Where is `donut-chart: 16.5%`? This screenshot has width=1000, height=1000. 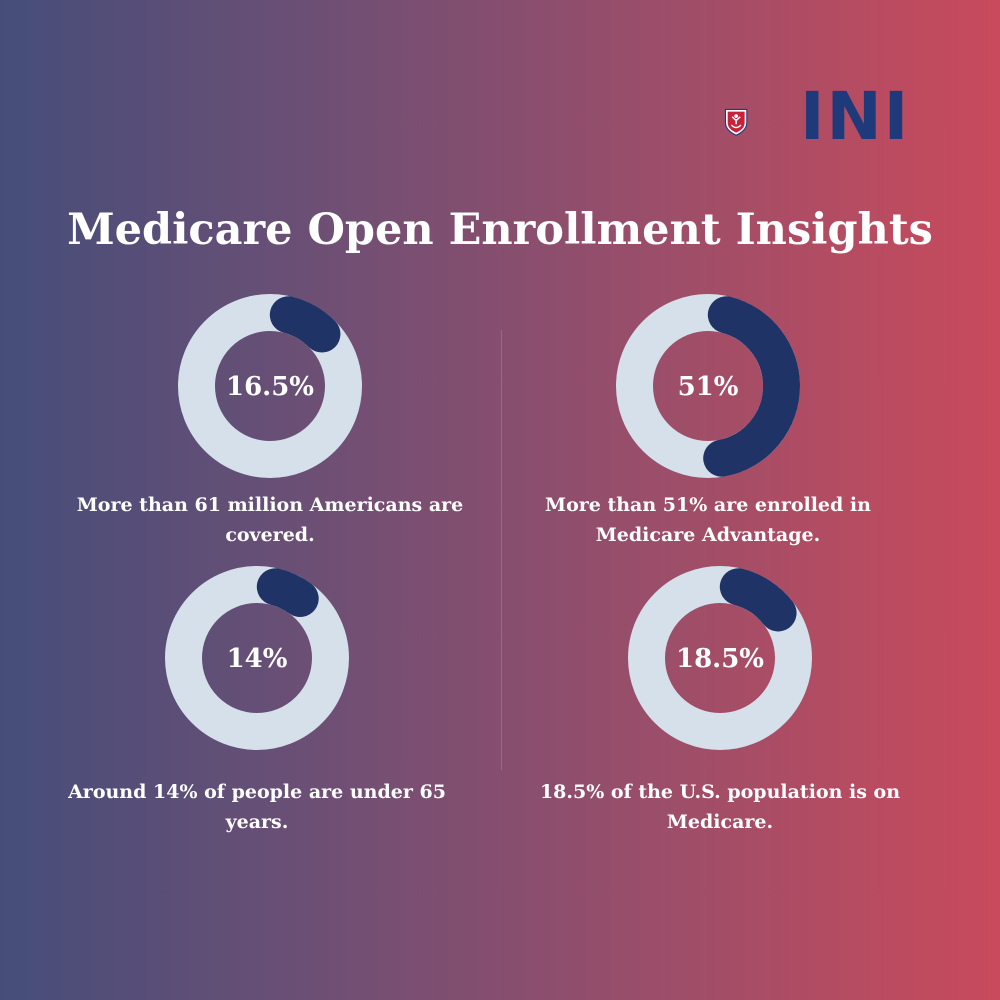 donut-chart: 16.5% is located at coordinates (270, 386).